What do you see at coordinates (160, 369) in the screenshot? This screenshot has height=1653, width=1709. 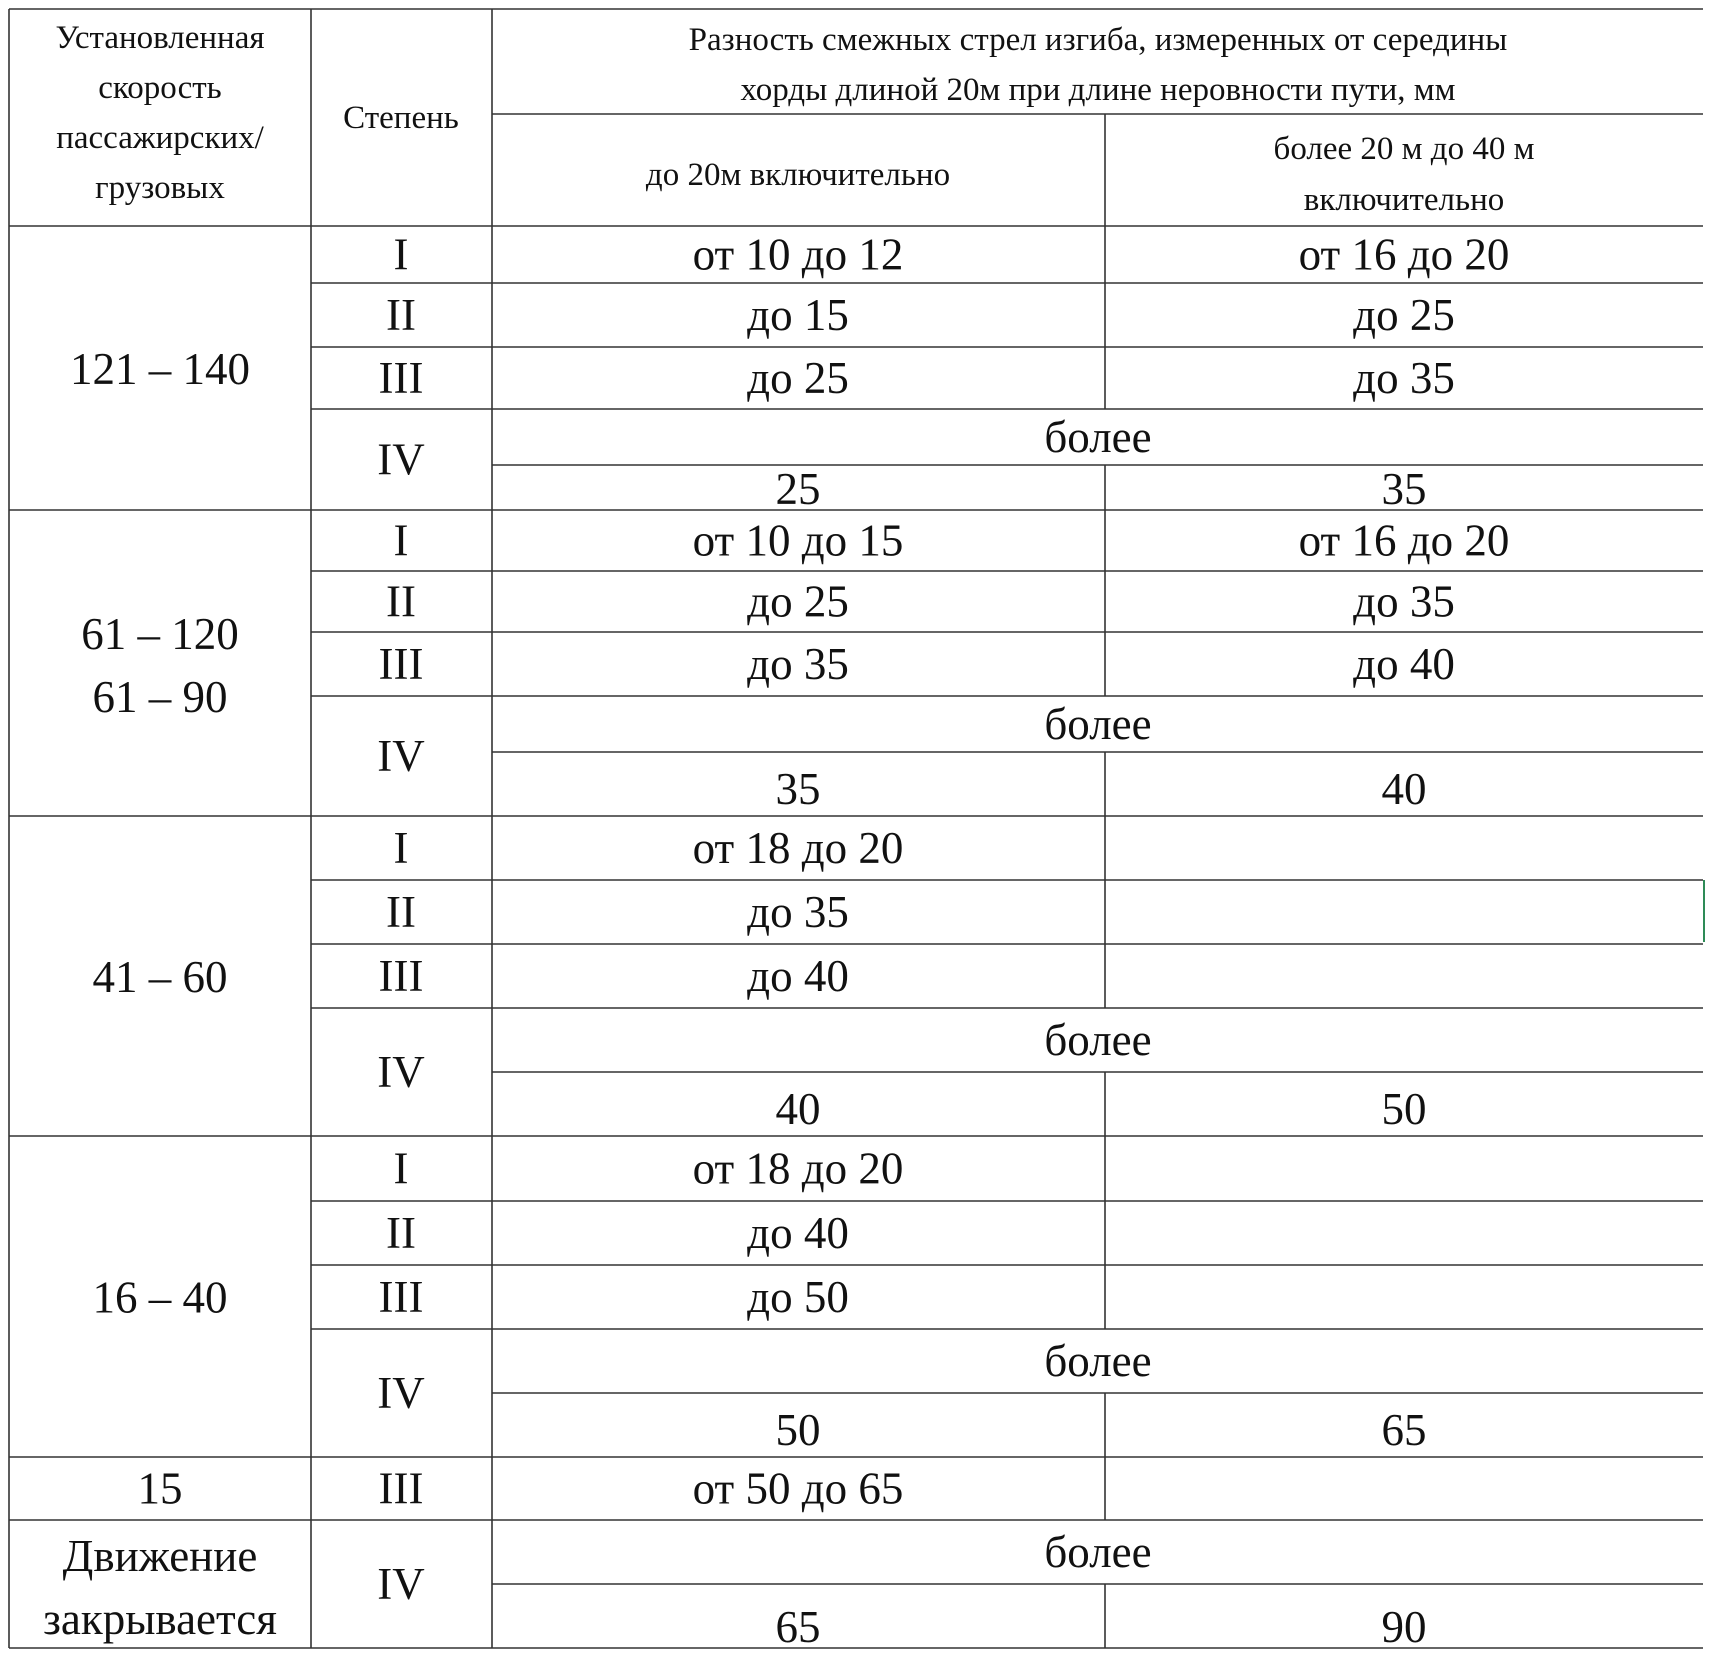 I see `speed-value: 121 – 140` at bounding box center [160, 369].